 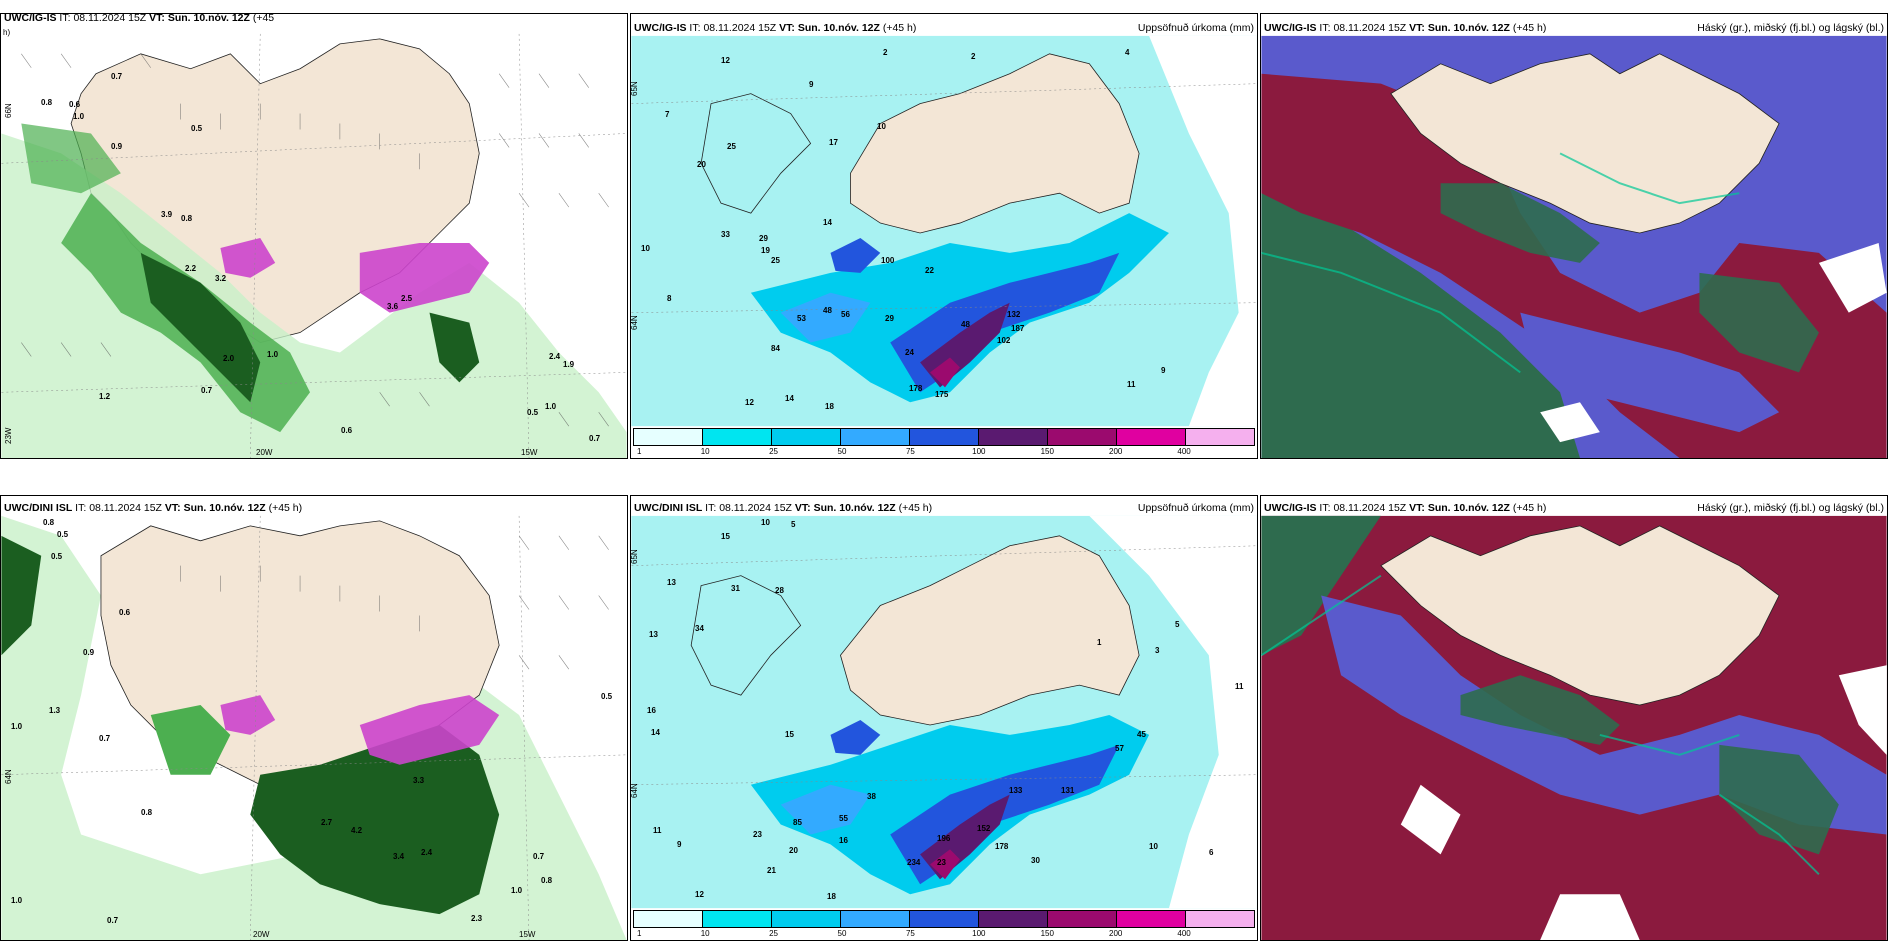 I want to click on lat-label: 66N, so click(x=8, y=110).